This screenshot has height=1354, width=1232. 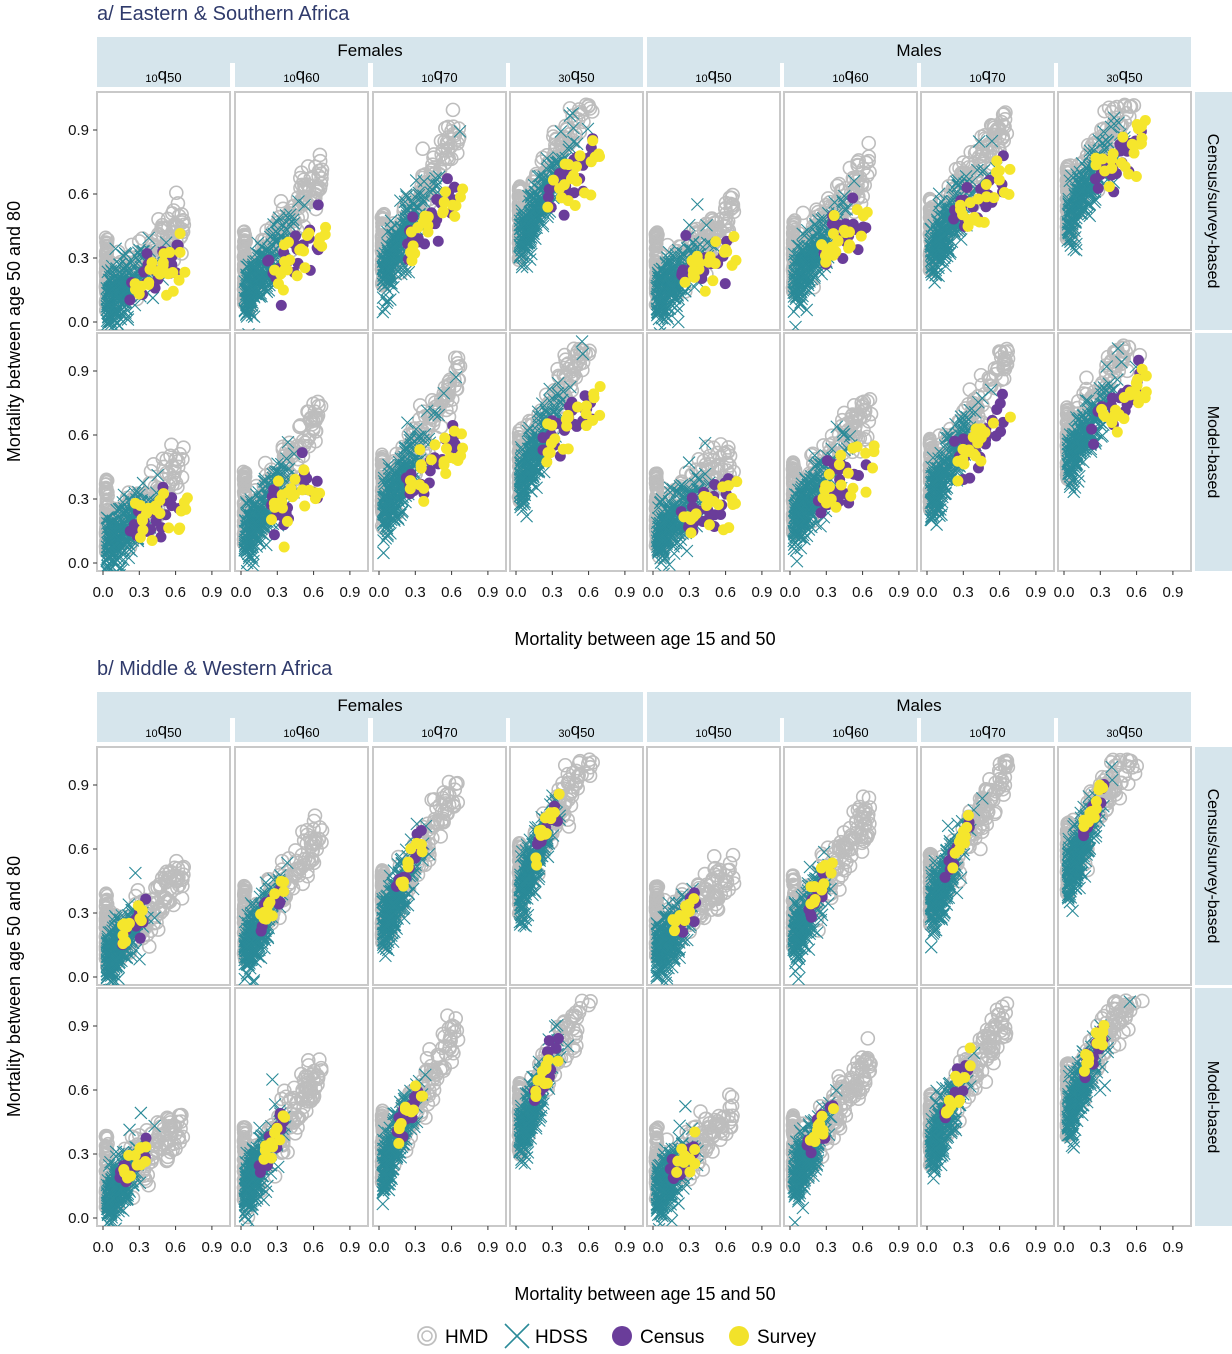 I want to click on measure-label: 10q60, so click(x=850, y=75).